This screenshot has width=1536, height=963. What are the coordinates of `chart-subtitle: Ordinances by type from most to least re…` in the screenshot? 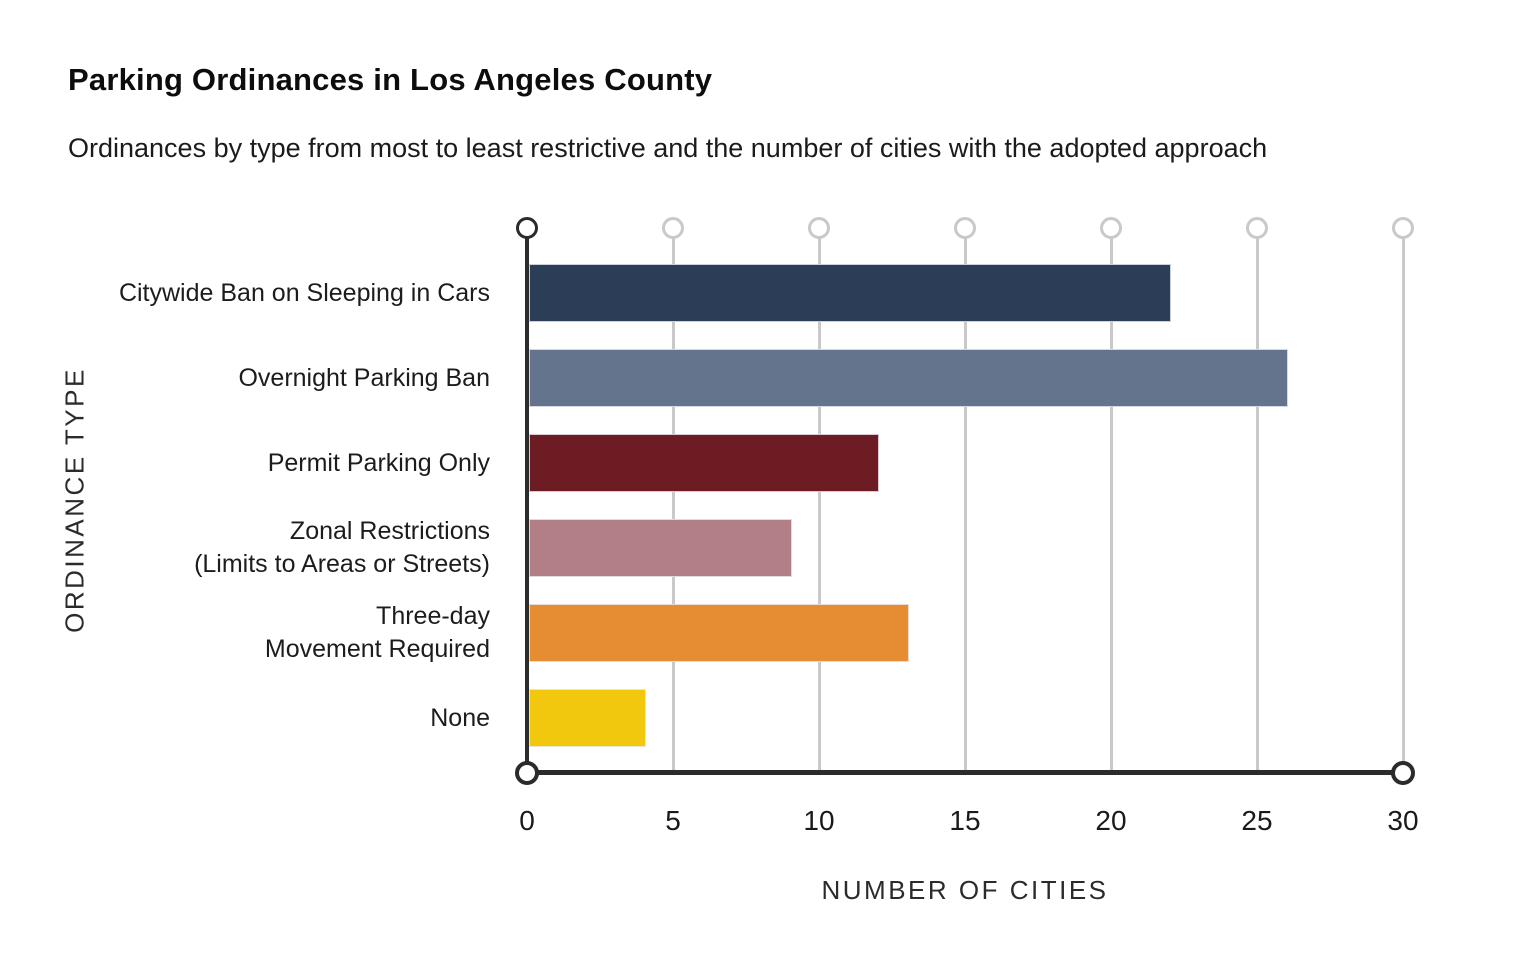 It's located at (668, 148).